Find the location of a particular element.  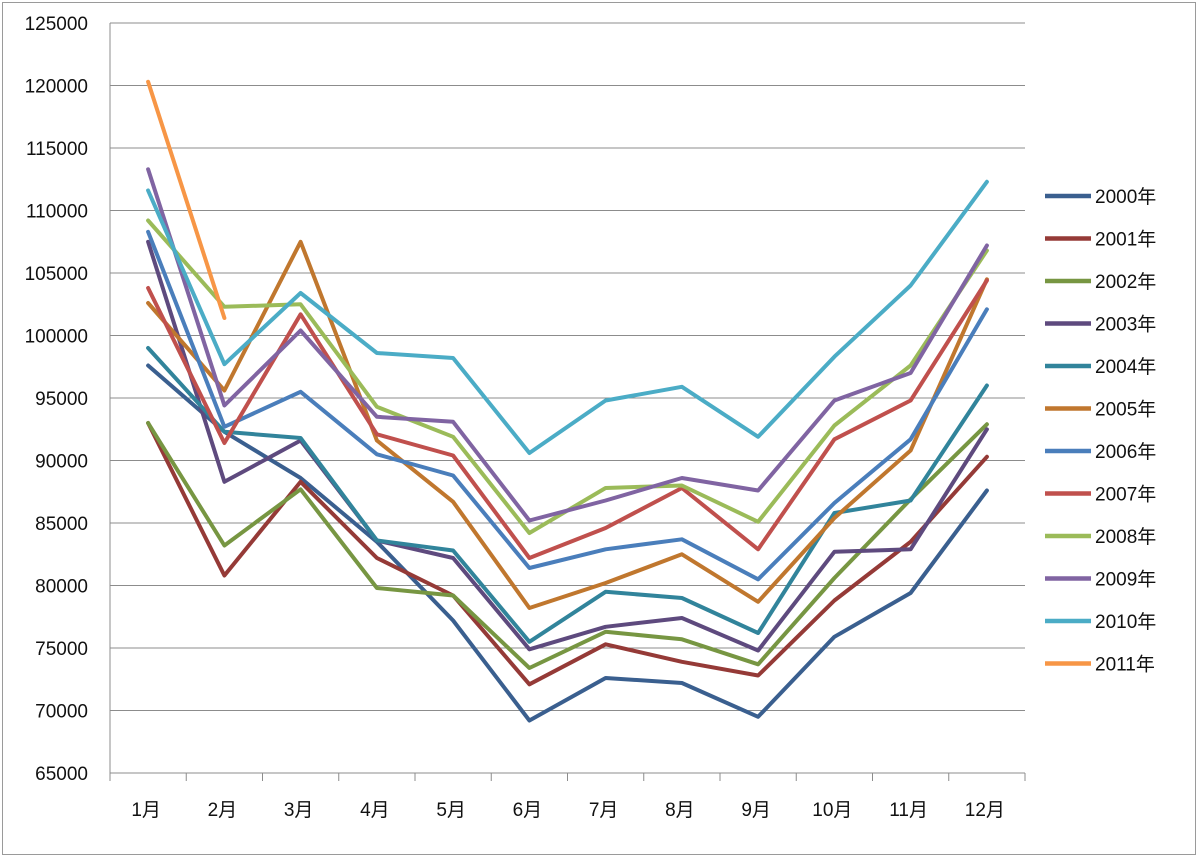

x-tick-label: 8月 is located at coordinates (680, 810).